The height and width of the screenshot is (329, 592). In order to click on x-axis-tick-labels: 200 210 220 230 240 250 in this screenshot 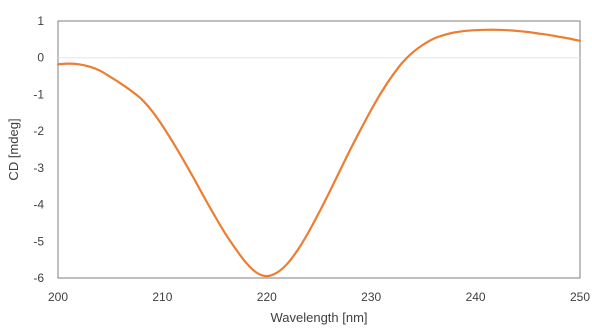, I will do `click(319, 297)`.